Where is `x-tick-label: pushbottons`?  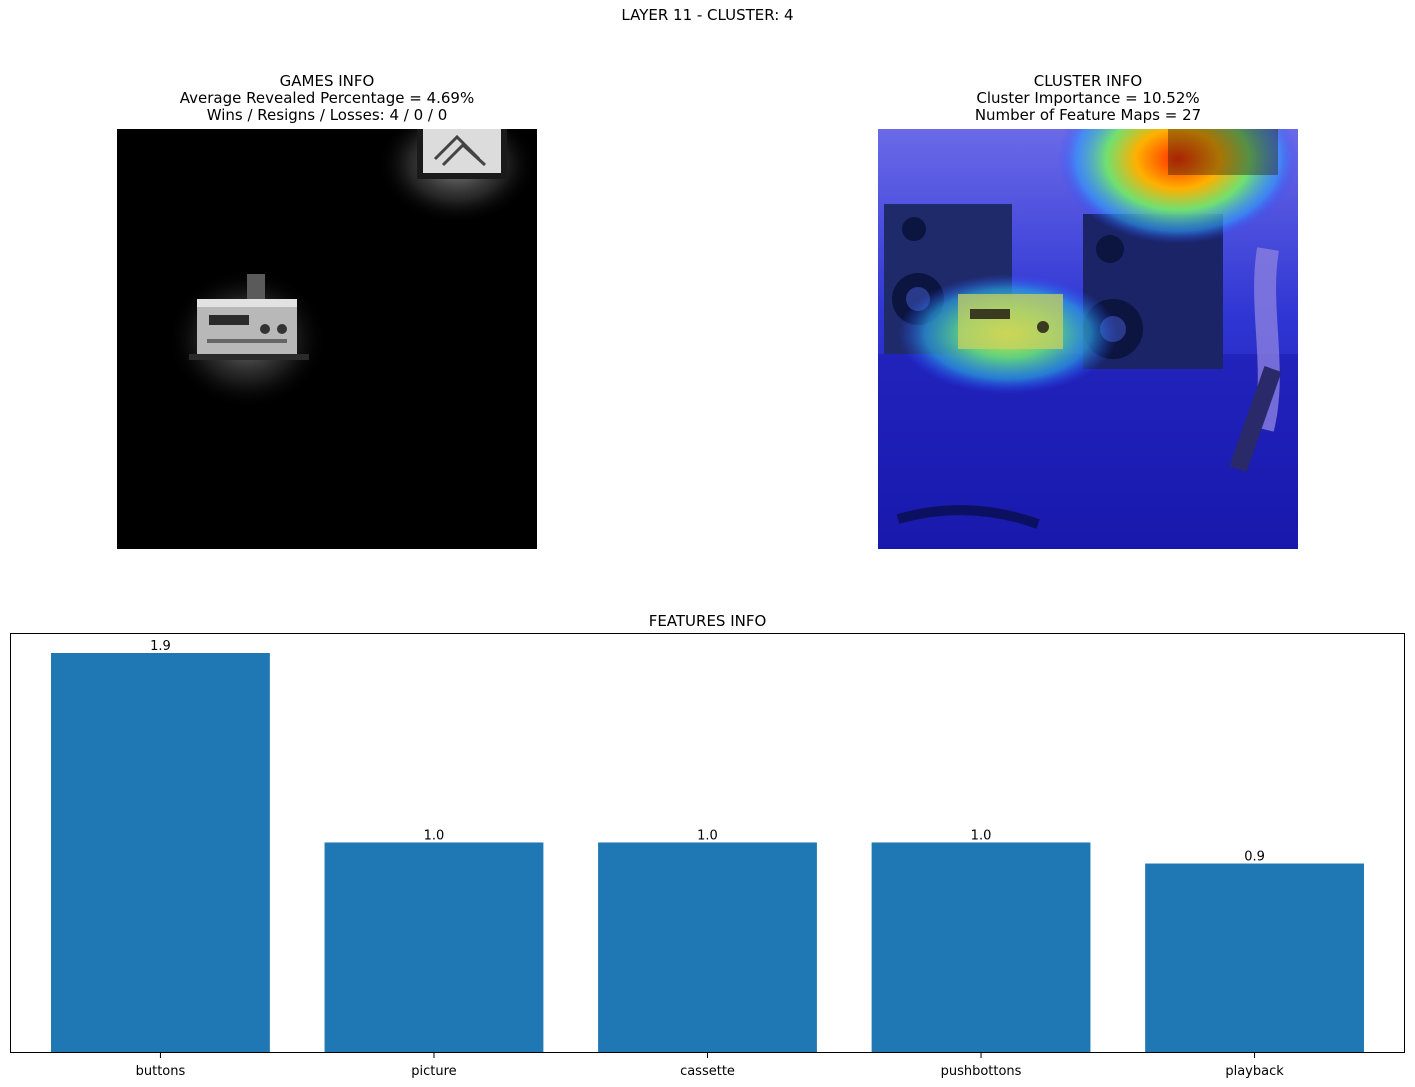 x-tick-label: pushbottons is located at coordinates (981, 1071).